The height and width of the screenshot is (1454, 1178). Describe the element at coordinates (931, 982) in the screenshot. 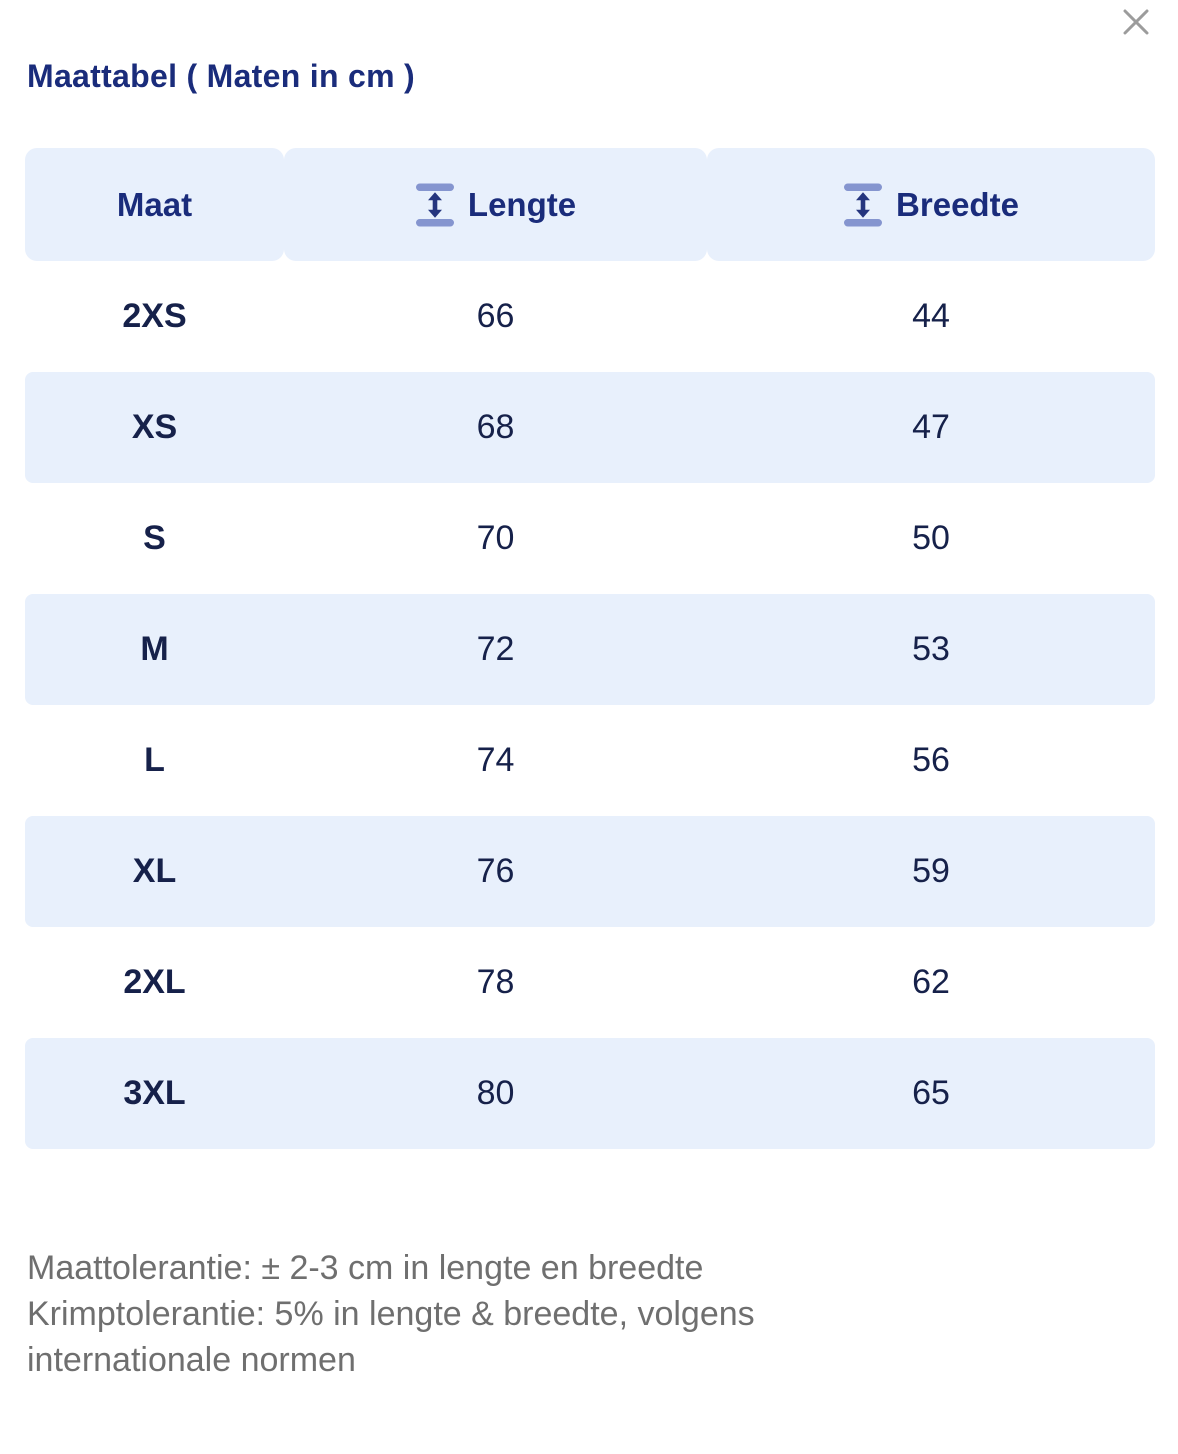

I see `cell-breedte: 62` at that location.